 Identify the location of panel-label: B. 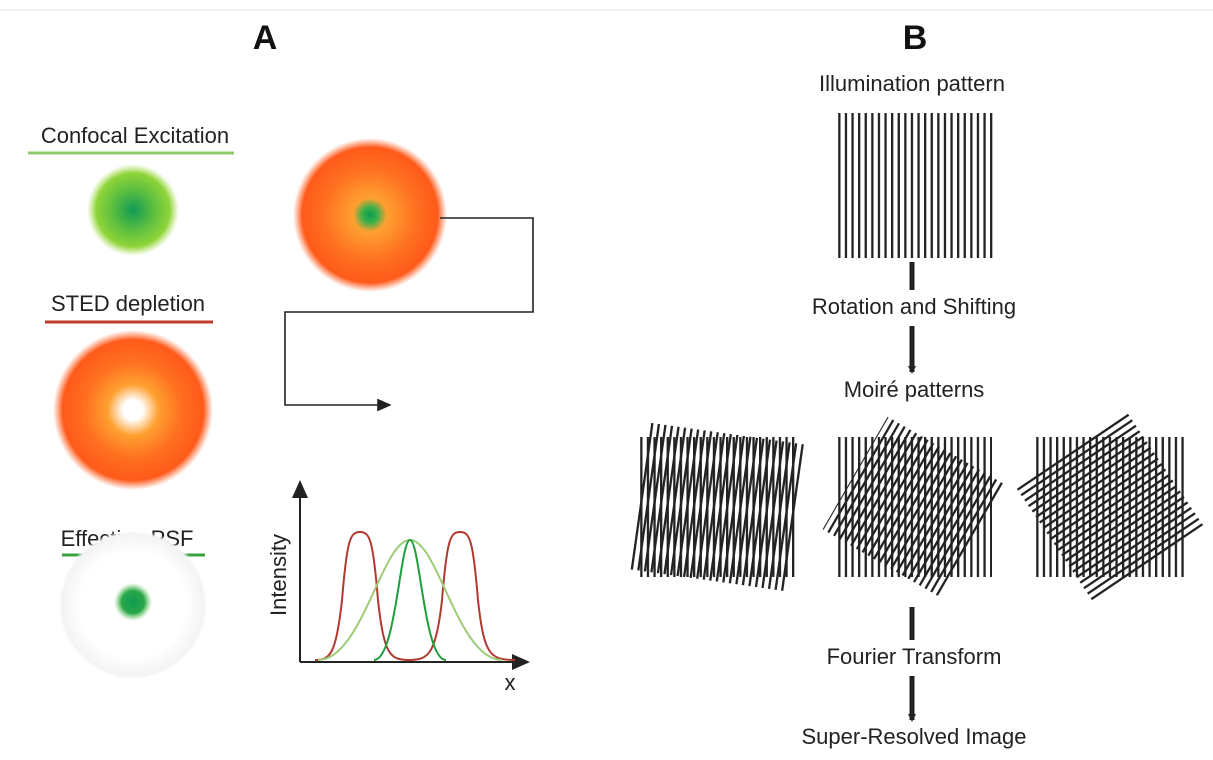
(915, 38).